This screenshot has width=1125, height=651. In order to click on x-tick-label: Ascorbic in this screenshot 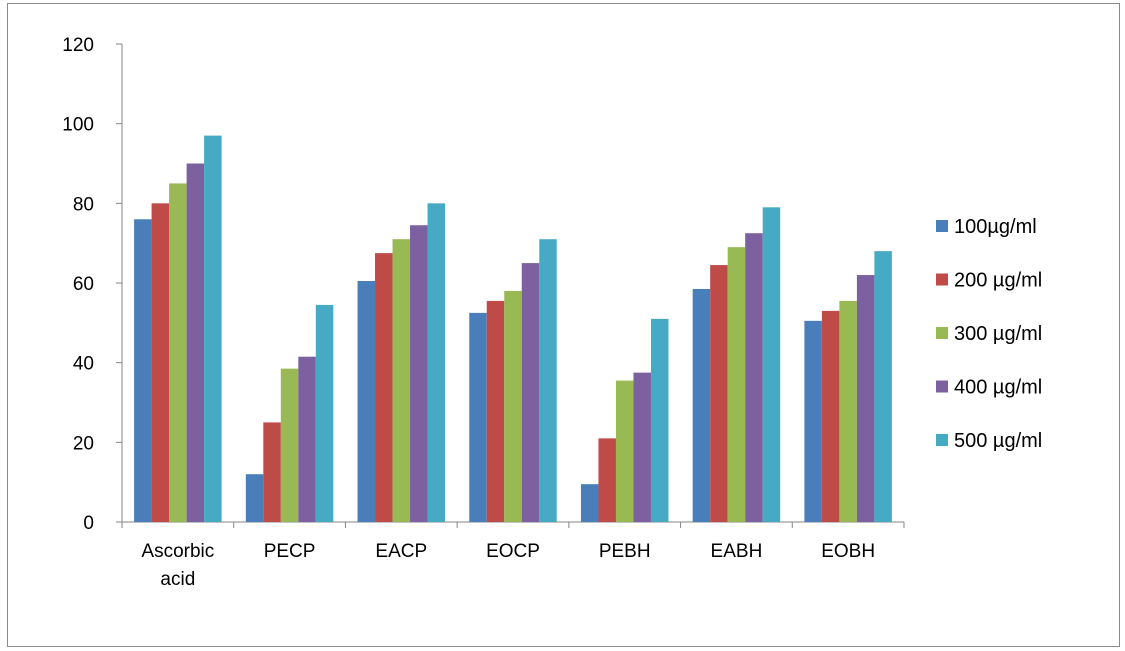, I will do `click(177, 551)`.